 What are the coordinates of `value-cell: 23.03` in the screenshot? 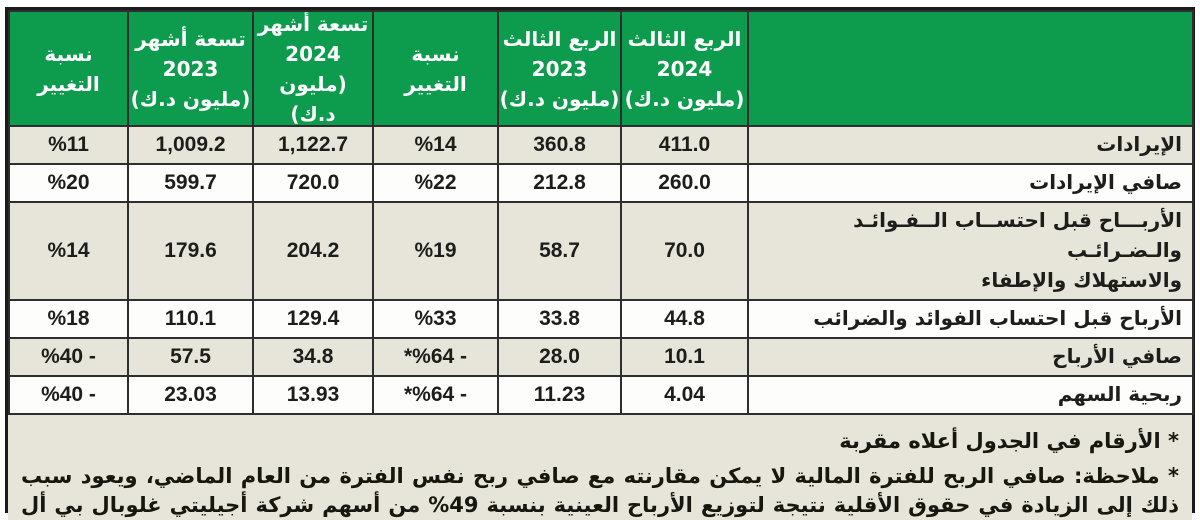 It's located at (190, 395).